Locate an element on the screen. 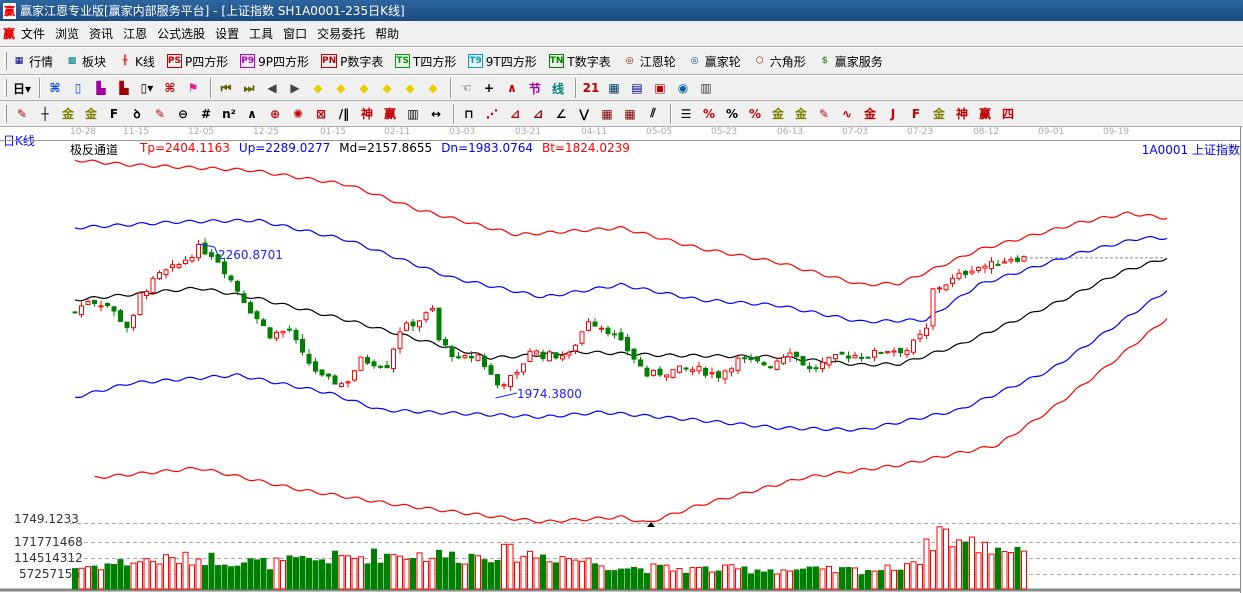 Image resolution: width=1243 pixels, height=593 pixels. frame-icon: ⊓ is located at coordinates (469, 113).